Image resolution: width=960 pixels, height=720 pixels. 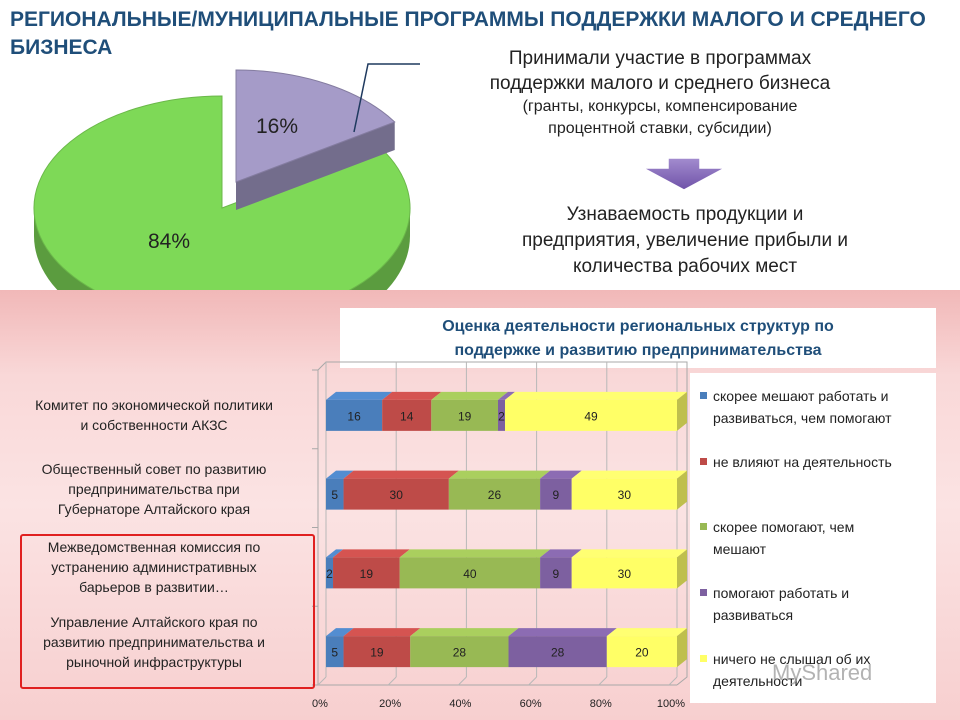 What do you see at coordinates (154, 405) in the screenshot?
I see `category-label-line: Комитет по экономической политики` at bounding box center [154, 405].